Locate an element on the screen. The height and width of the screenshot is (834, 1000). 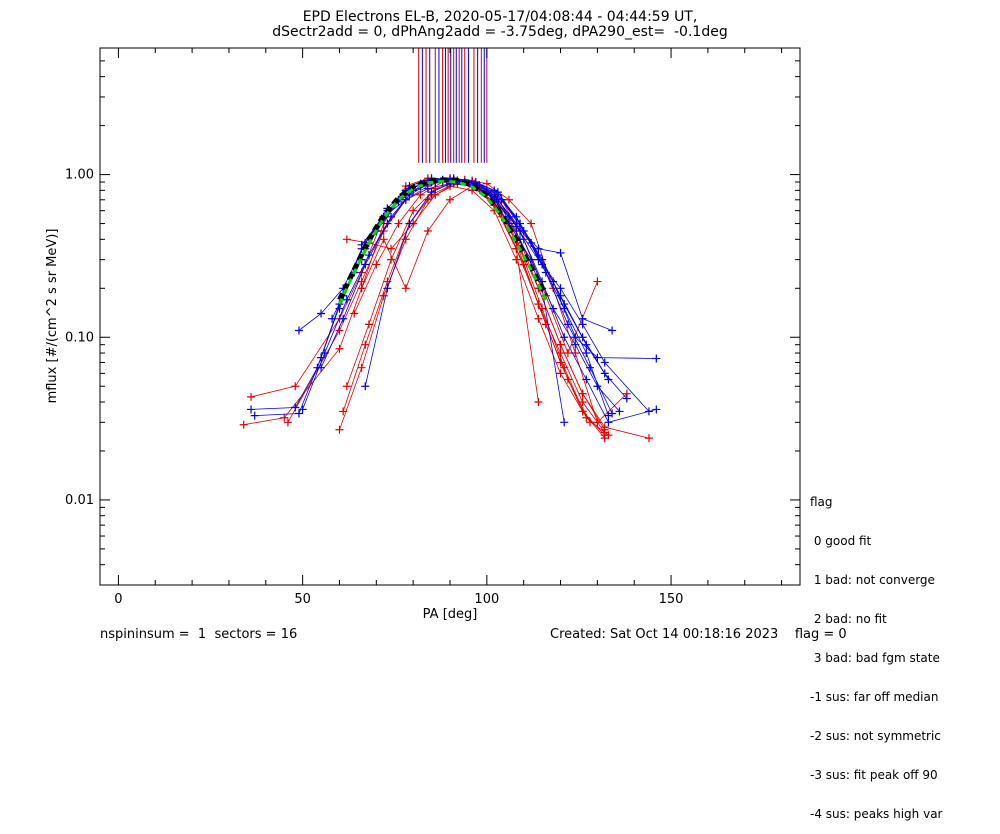
green-fit-curve is located at coordinates (443, 242).